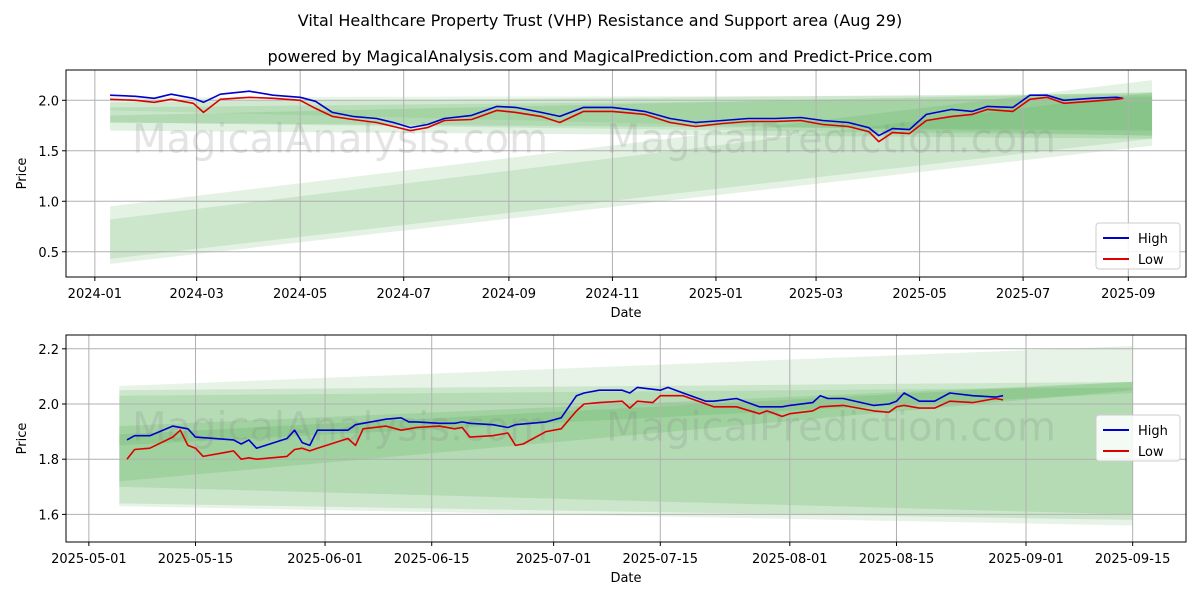  What do you see at coordinates (95, 294) in the screenshot?
I see `x-tick-label: 2024-01` at bounding box center [95, 294].